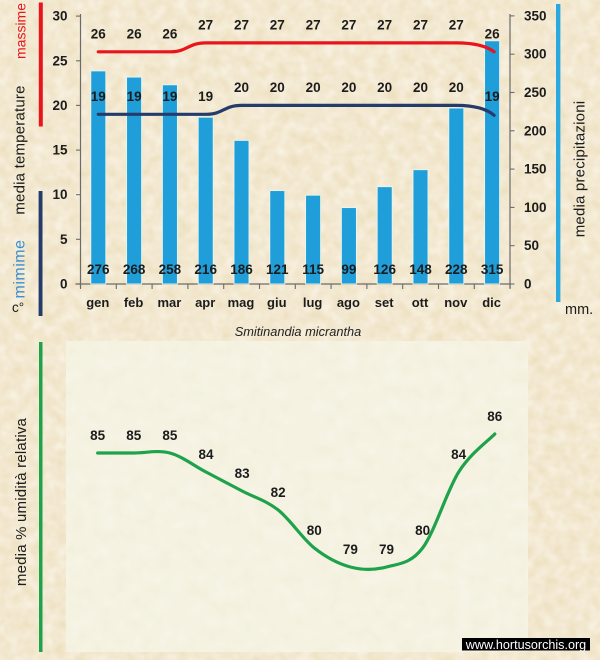 The width and height of the screenshot is (600, 660). What do you see at coordinates (456, 269) in the screenshot?
I see `svg-text: 228` at bounding box center [456, 269].